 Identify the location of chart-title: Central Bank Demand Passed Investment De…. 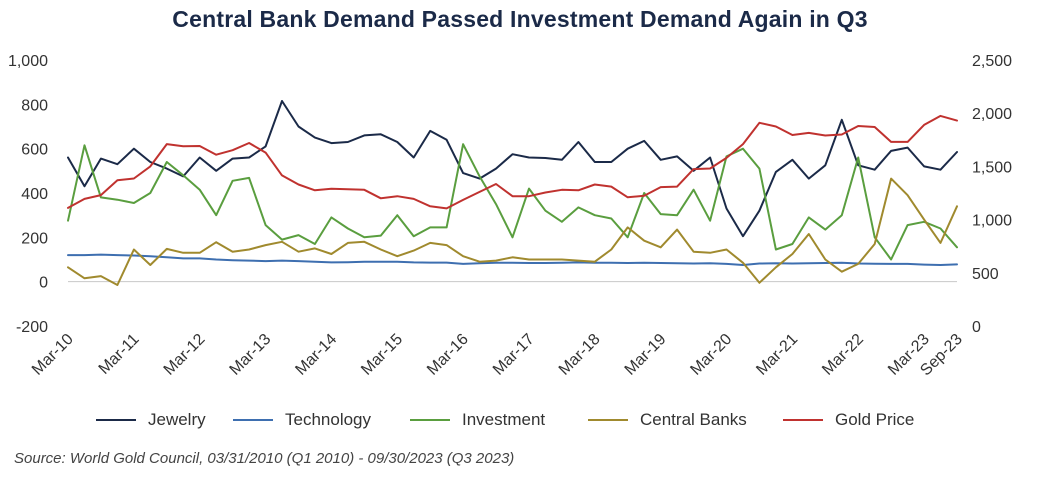
(520, 19).